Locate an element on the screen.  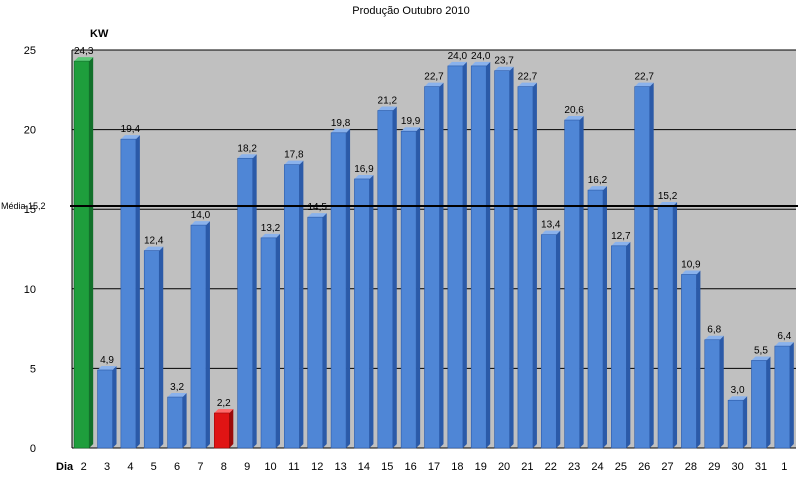
x-axis-label: Dia is located at coordinates (65, 467).